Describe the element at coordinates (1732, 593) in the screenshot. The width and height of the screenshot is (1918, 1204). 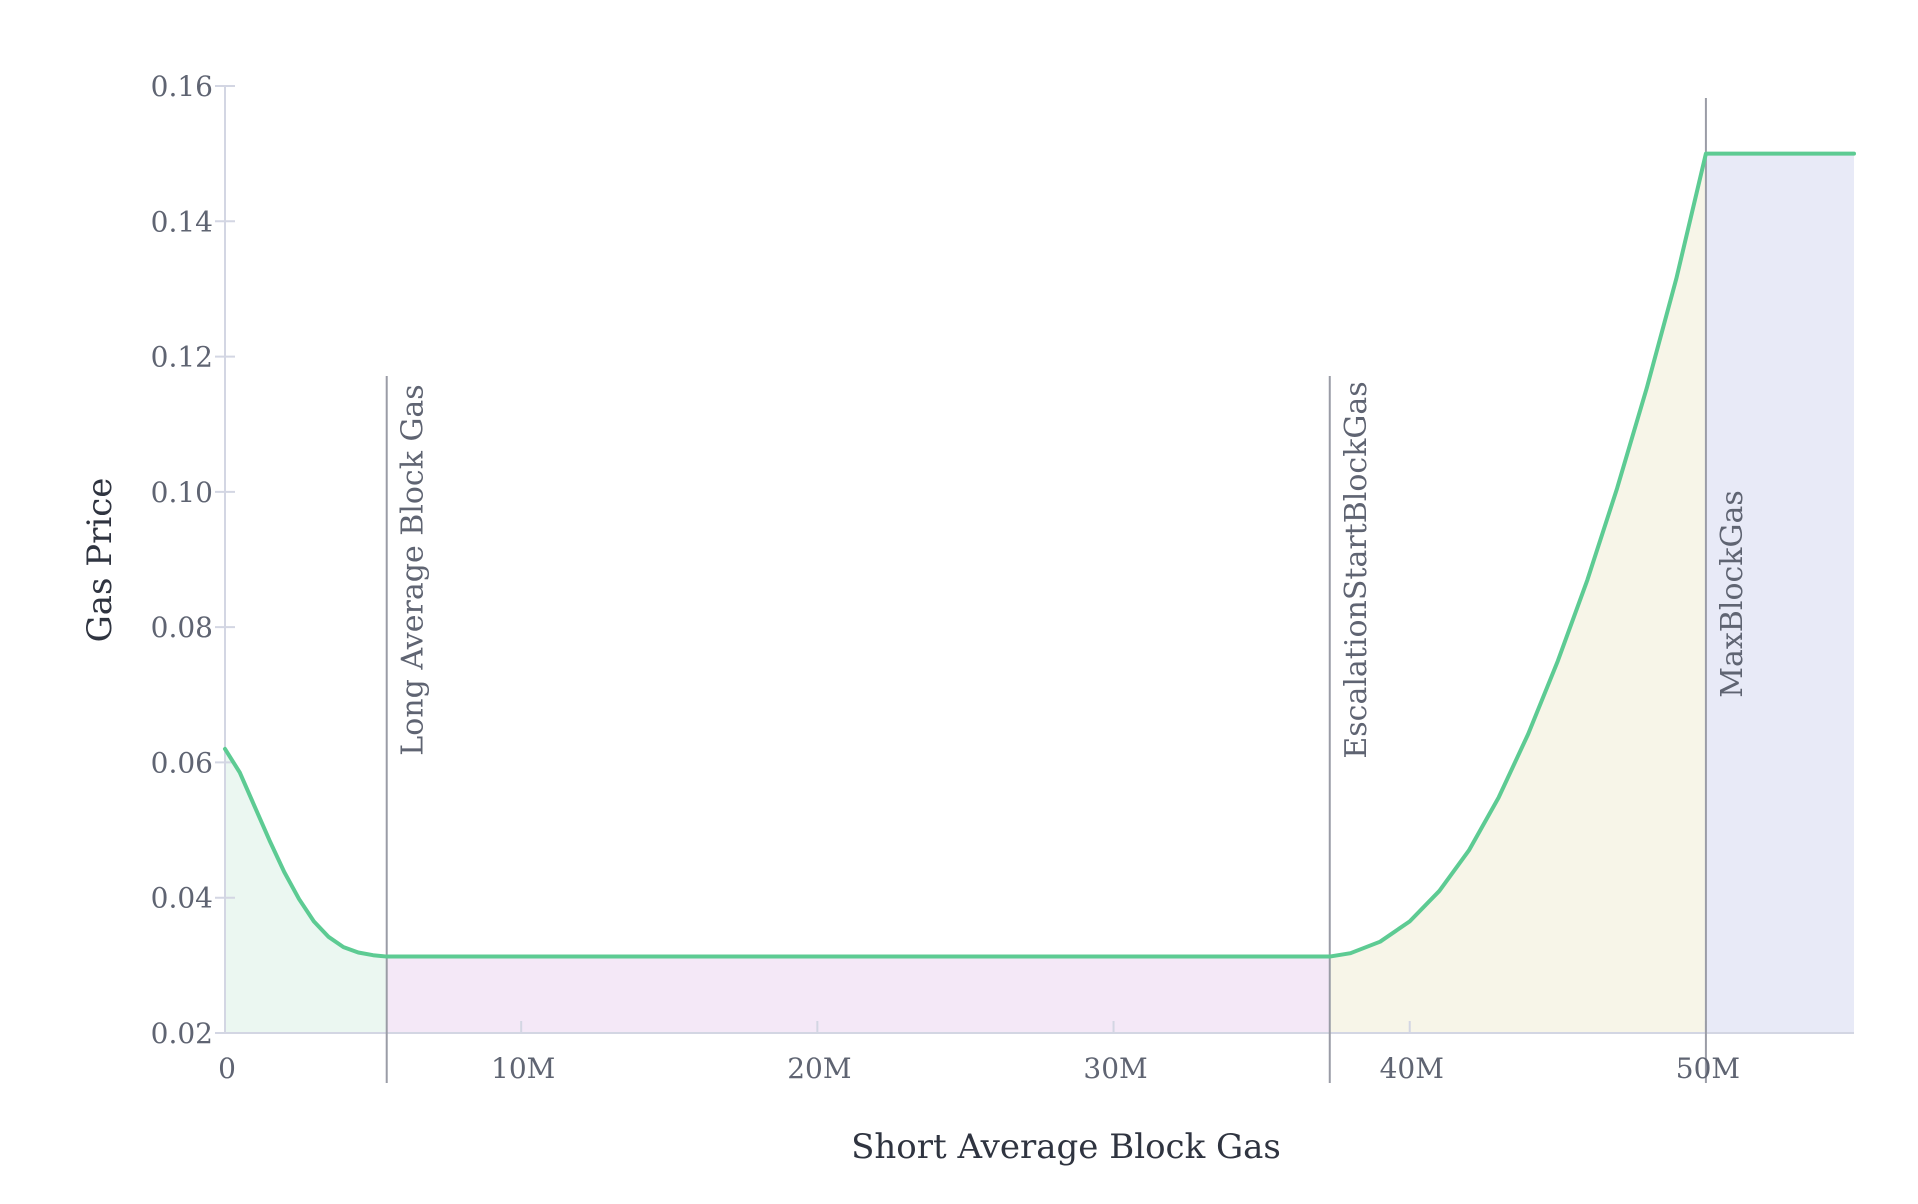
I see `threshold-label: MaxBlockGas` at that location.